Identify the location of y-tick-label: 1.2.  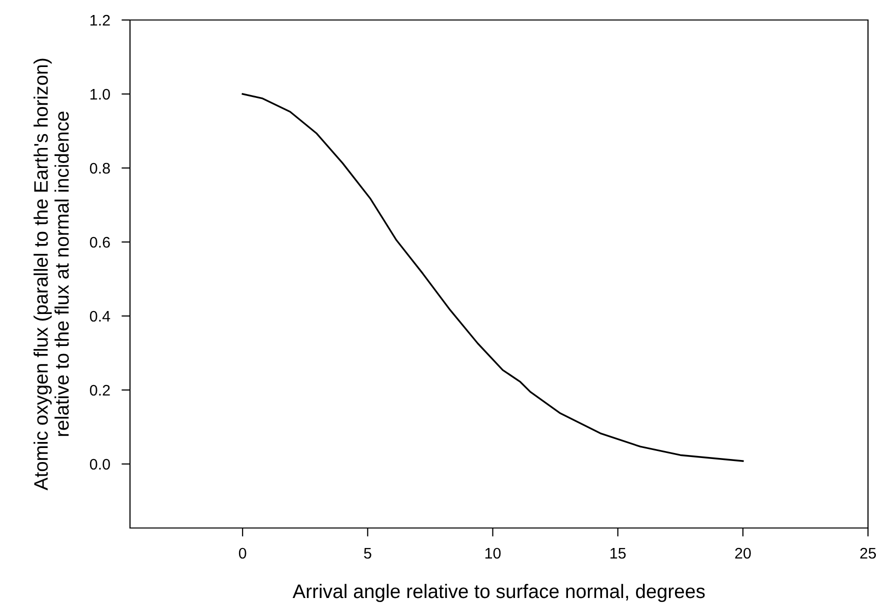
(100, 20).